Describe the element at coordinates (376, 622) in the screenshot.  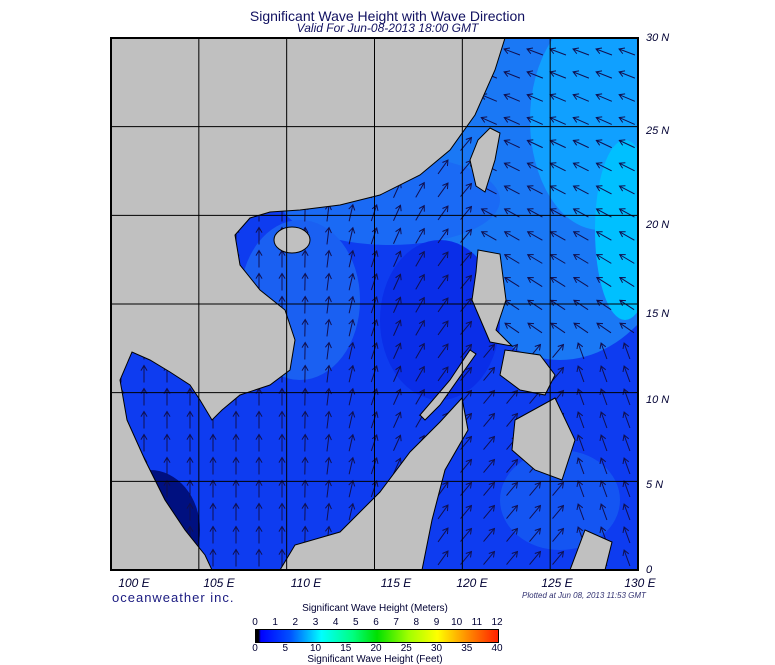
I see `meter-tick: 6` at that location.